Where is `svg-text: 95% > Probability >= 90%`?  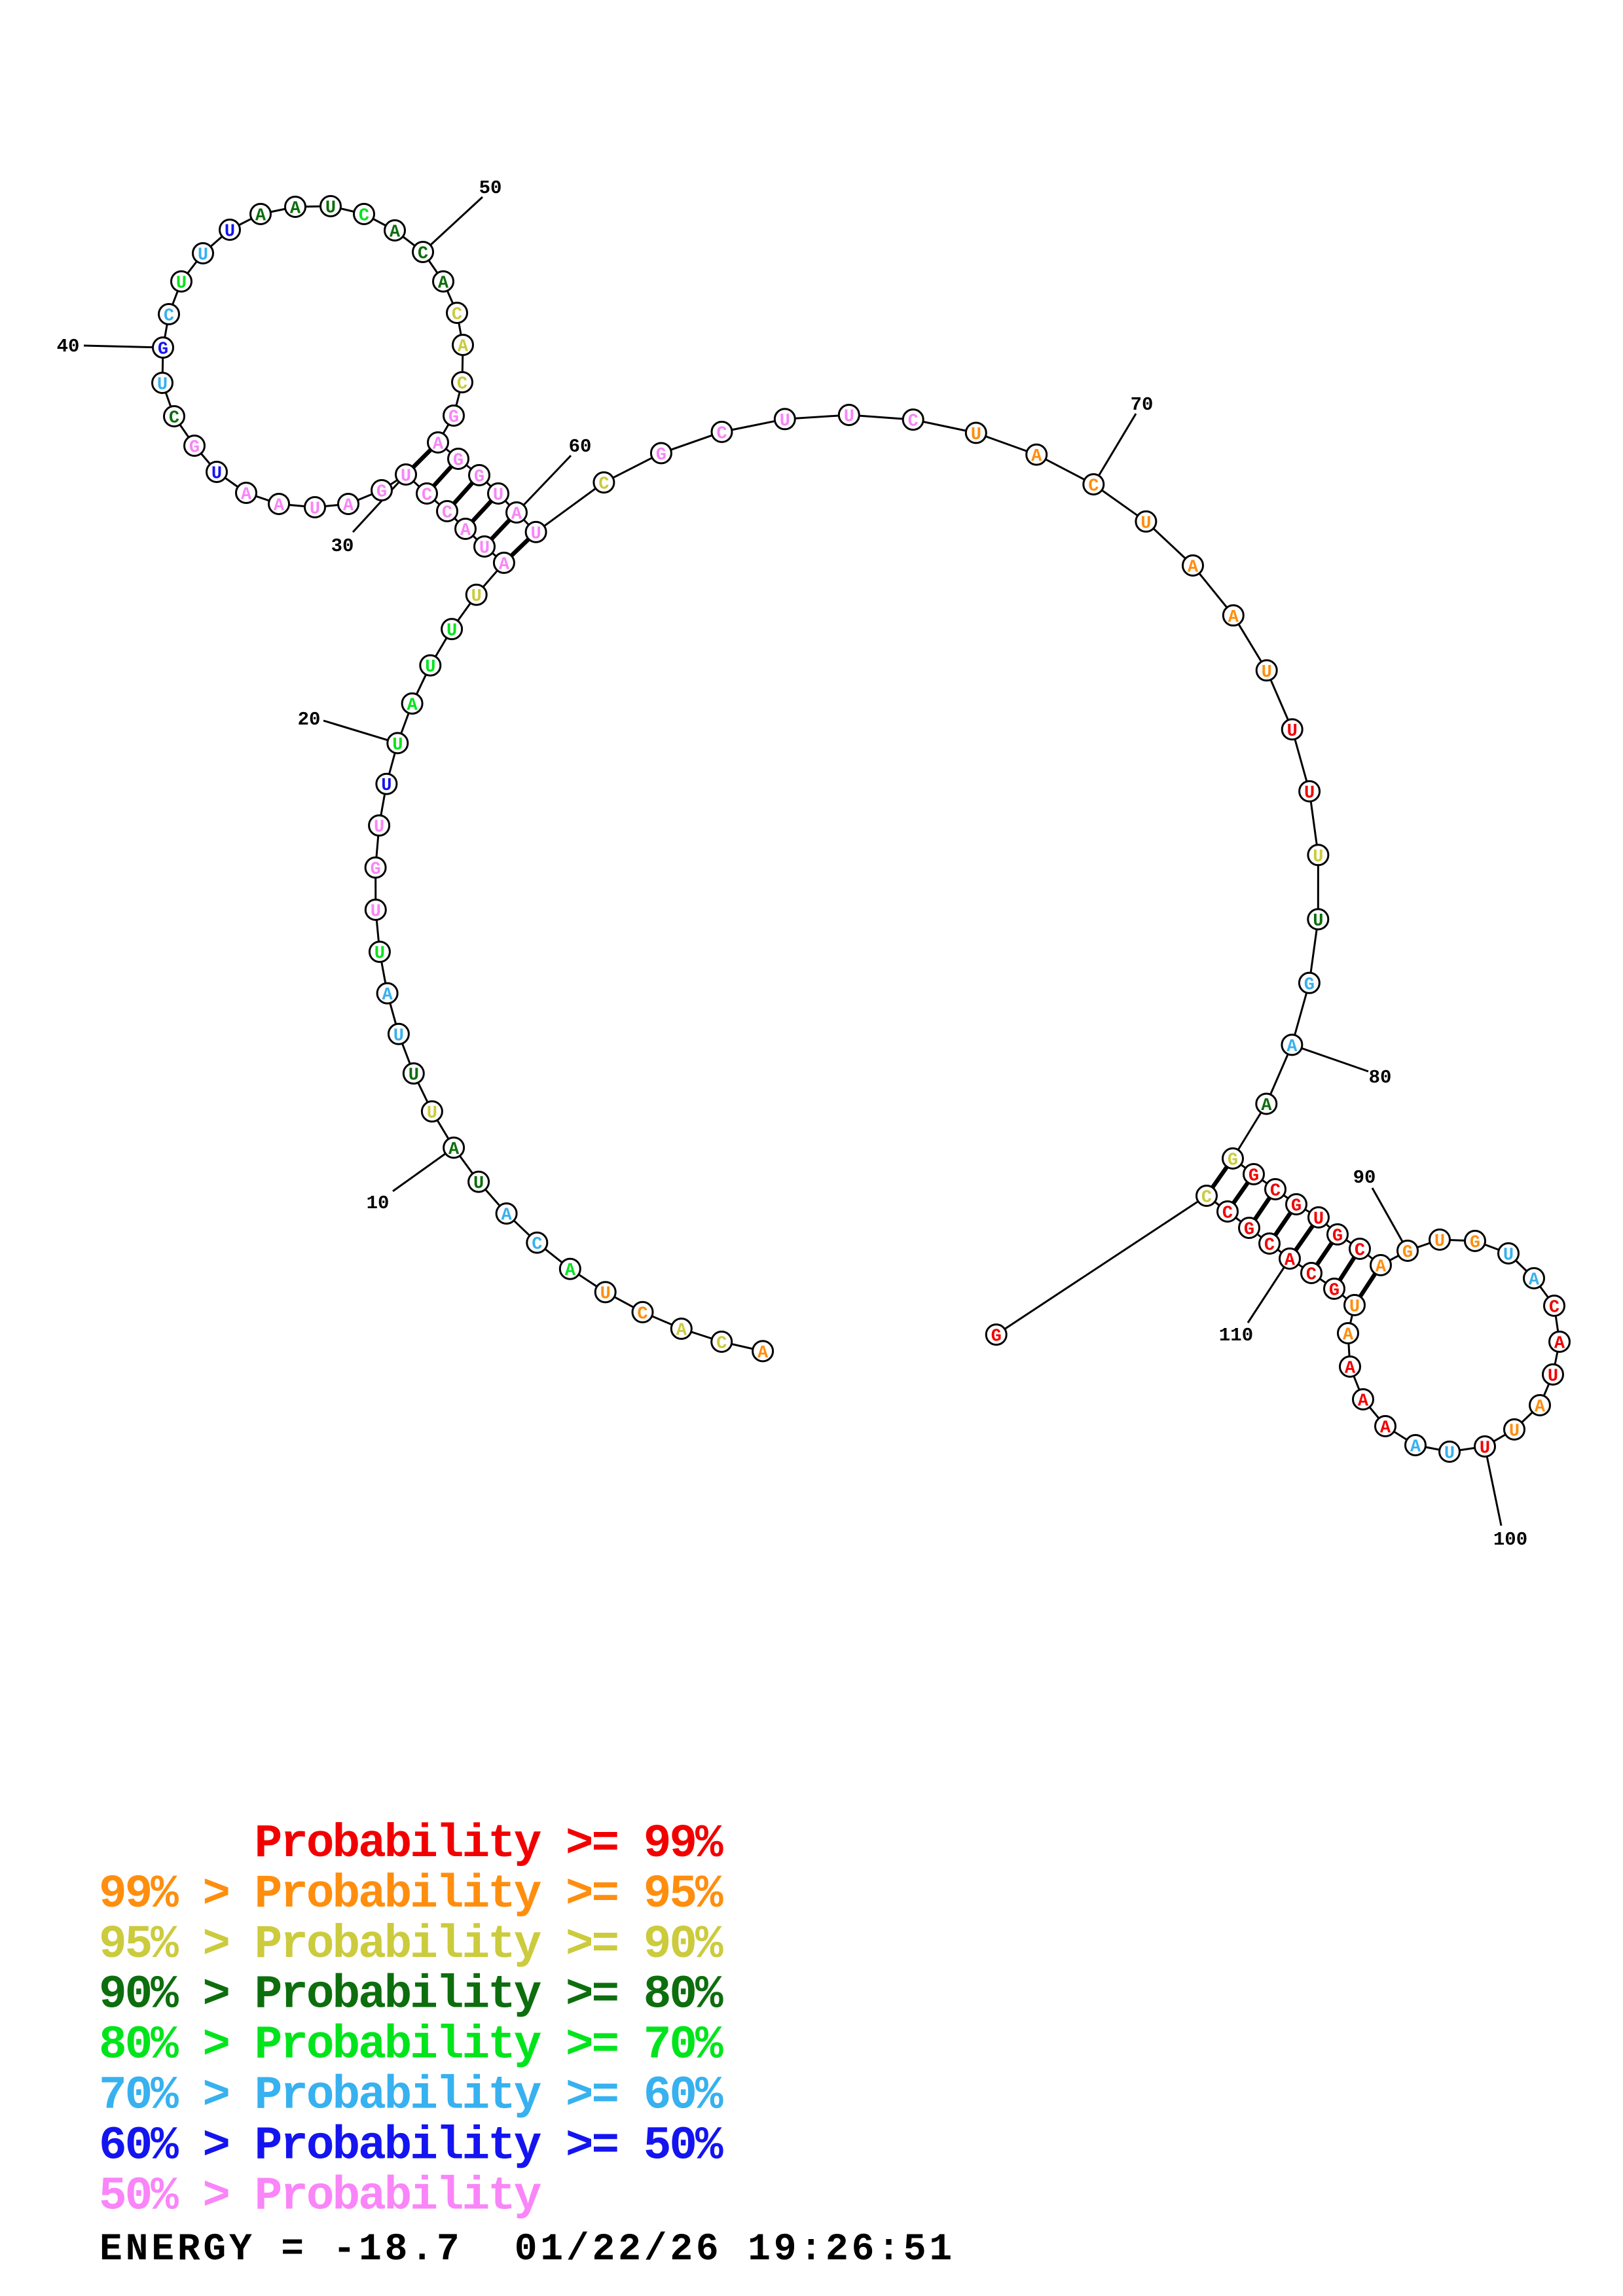
svg-text: 95% > Probability >= 90% is located at coordinates (411, 1945).